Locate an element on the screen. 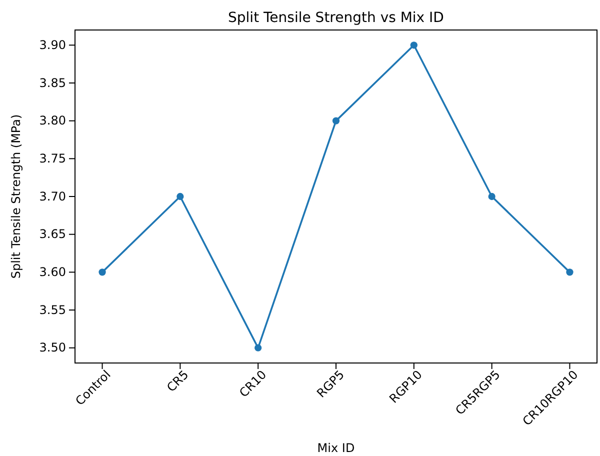  y-axis-title: Split Tensile Strength (MPa) is located at coordinates (16, 196).